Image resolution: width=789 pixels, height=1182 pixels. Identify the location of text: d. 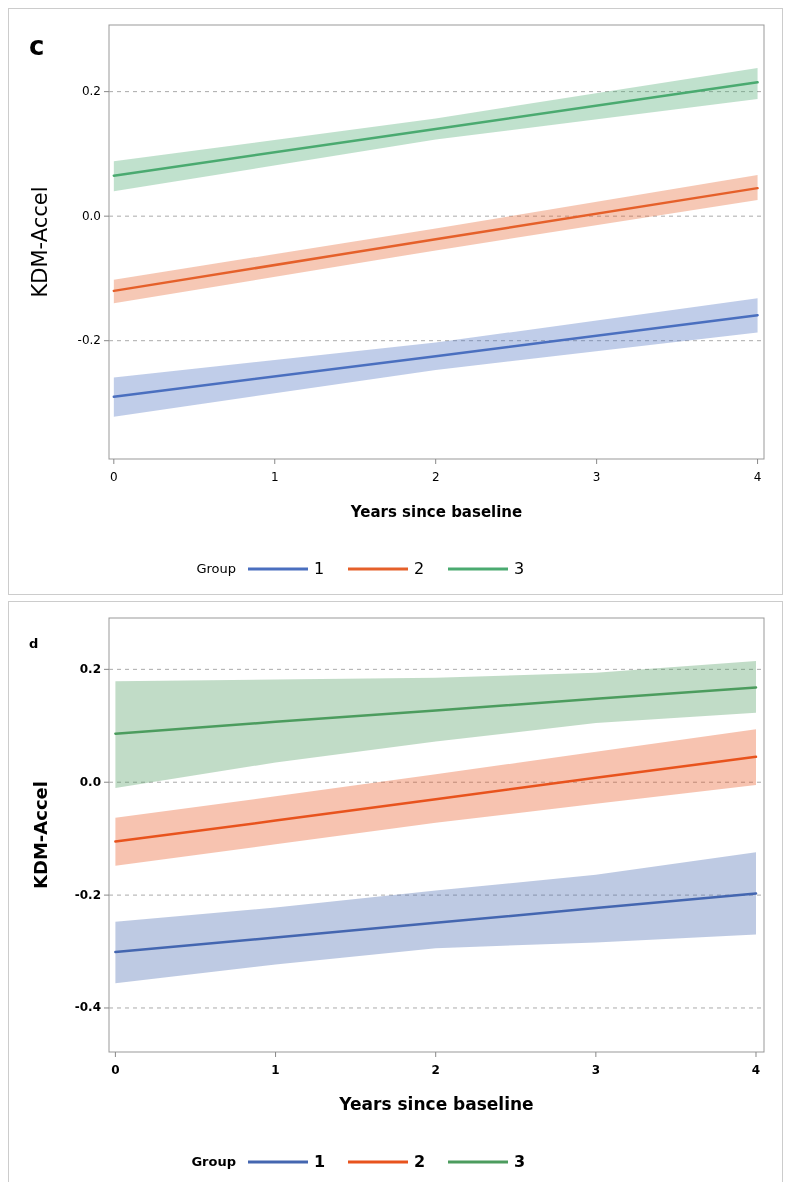
(34, 643).